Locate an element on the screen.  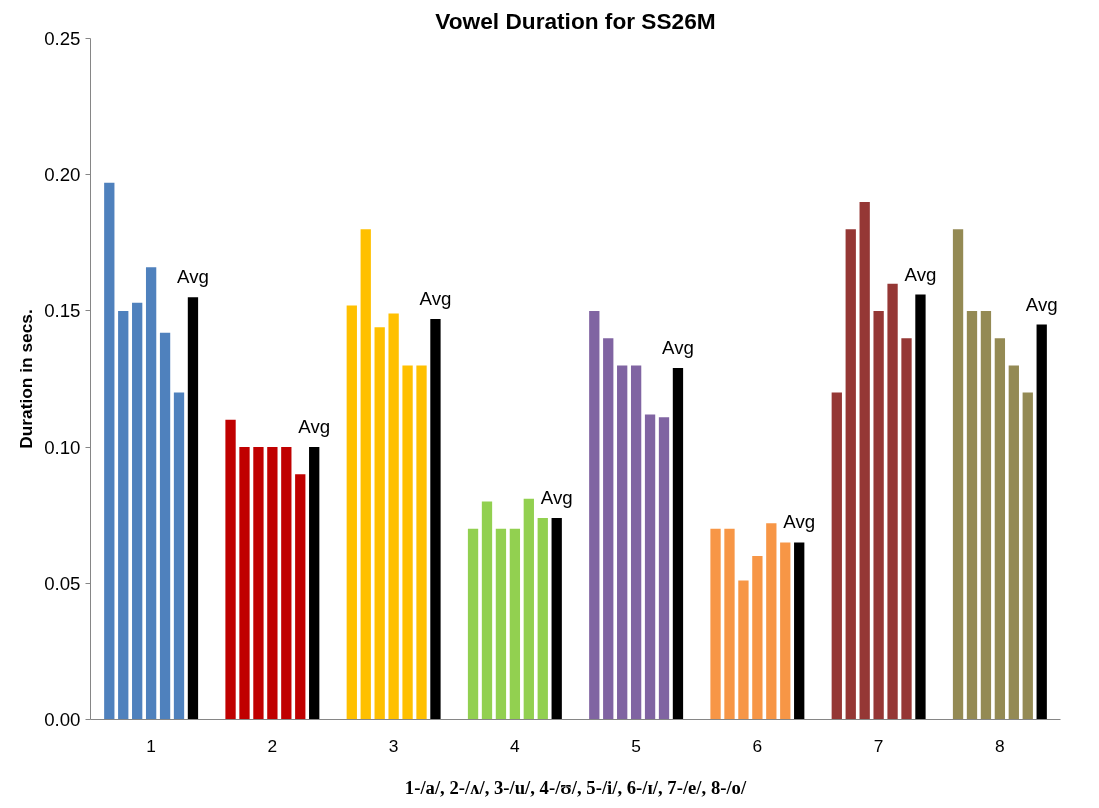
y-tick-label: 0.25 is located at coordinates (62, 38).